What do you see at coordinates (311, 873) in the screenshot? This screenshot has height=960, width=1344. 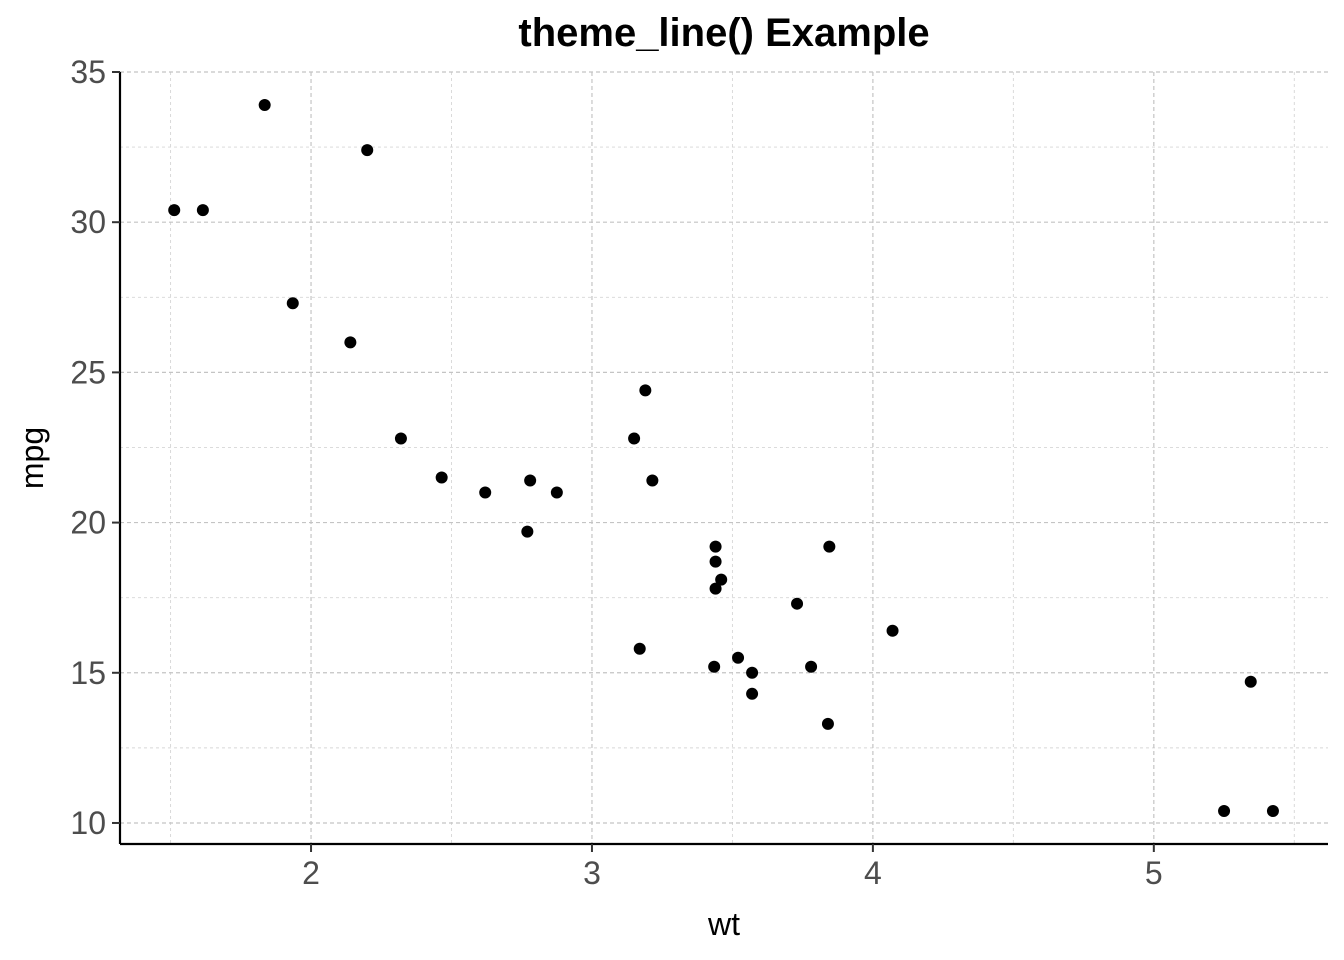 I see `x-tick-label: 2` at bounding box center [311, 873].